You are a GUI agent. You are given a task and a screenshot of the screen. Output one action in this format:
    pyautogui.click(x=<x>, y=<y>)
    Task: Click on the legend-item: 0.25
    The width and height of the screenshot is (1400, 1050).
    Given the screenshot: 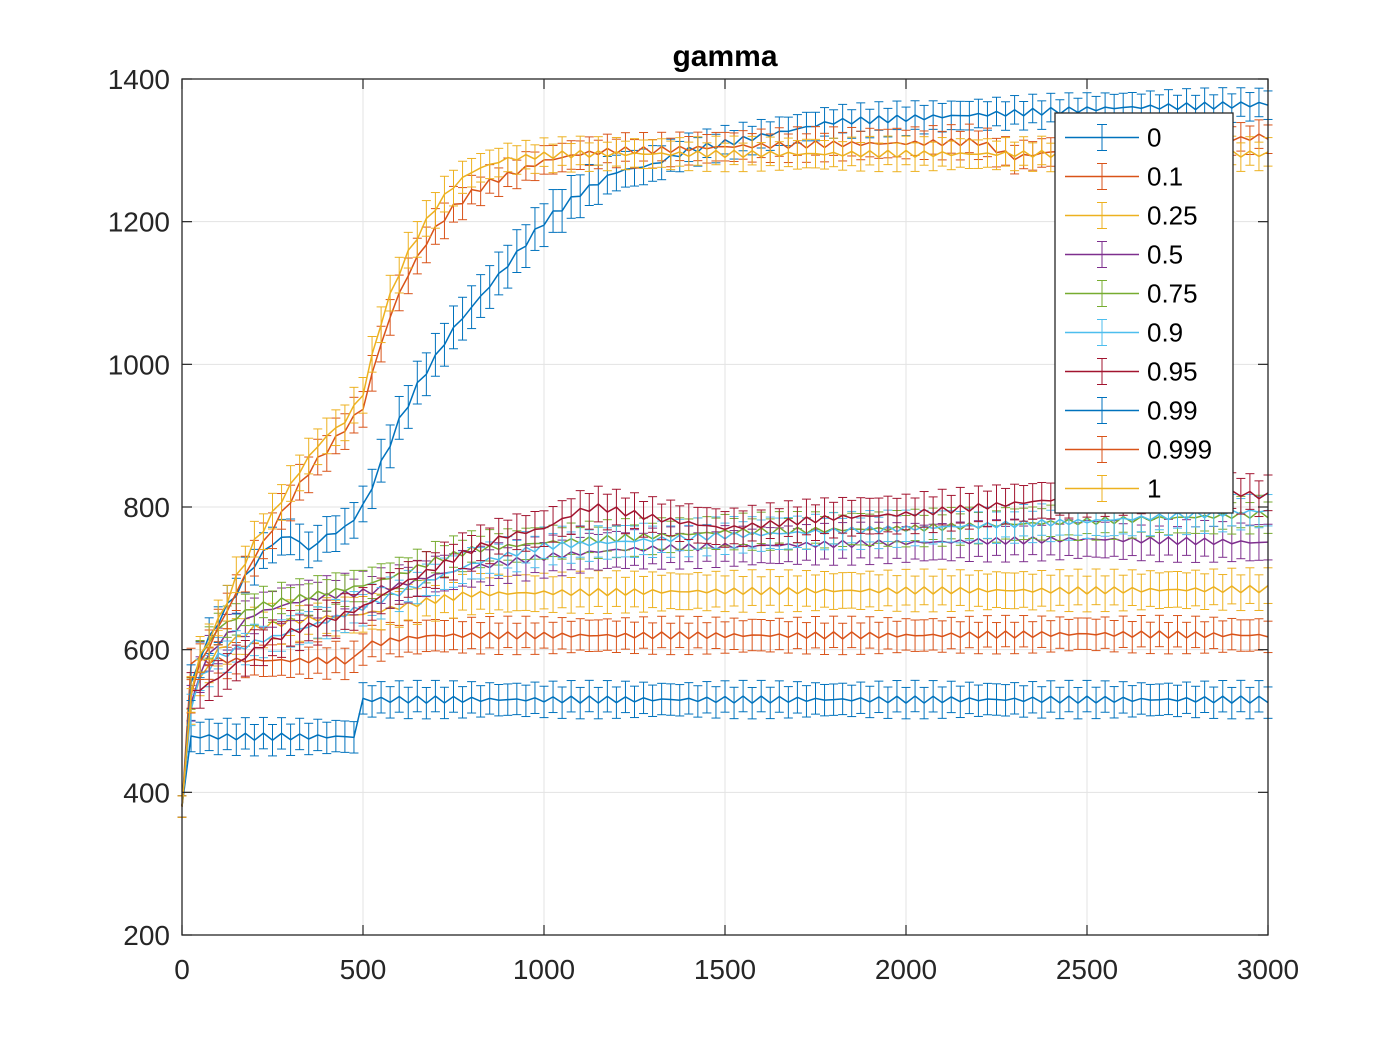 What is the action you would take?
    pyautogui.click(x=1131, y=216)
    